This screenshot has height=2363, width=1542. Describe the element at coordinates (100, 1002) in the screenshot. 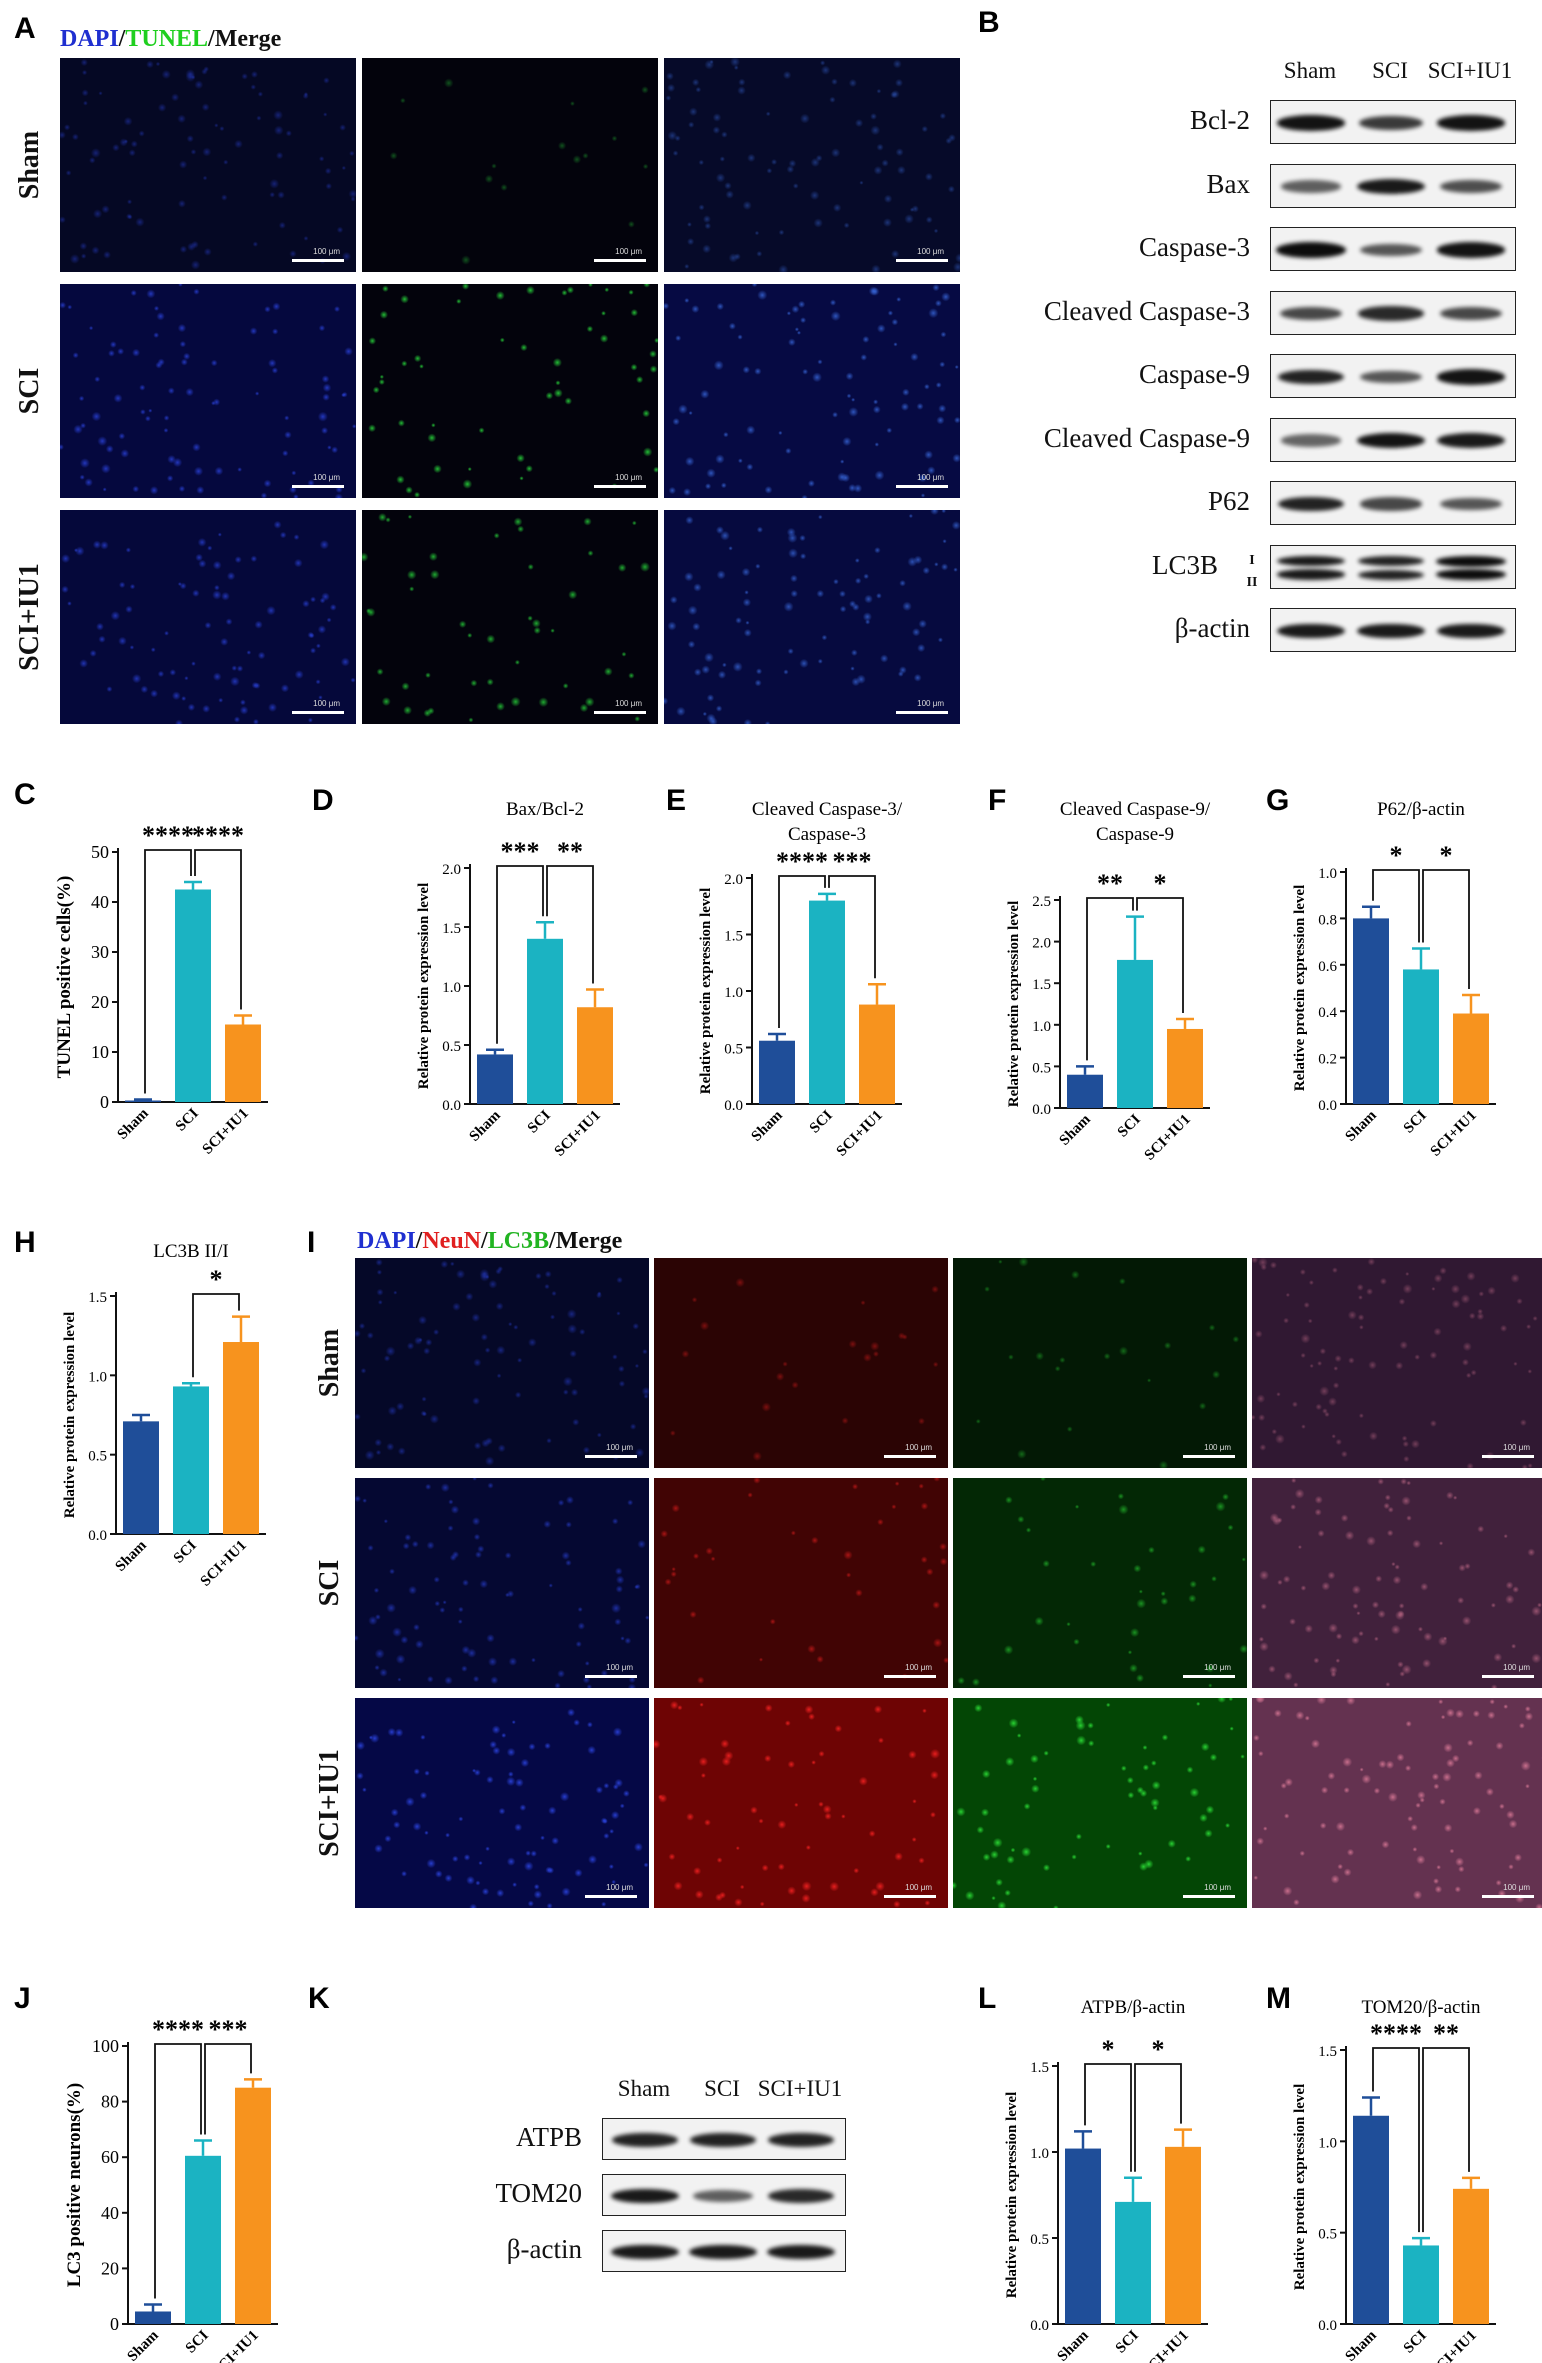

I see `chart-c-y-tick-label: 20` at that location.